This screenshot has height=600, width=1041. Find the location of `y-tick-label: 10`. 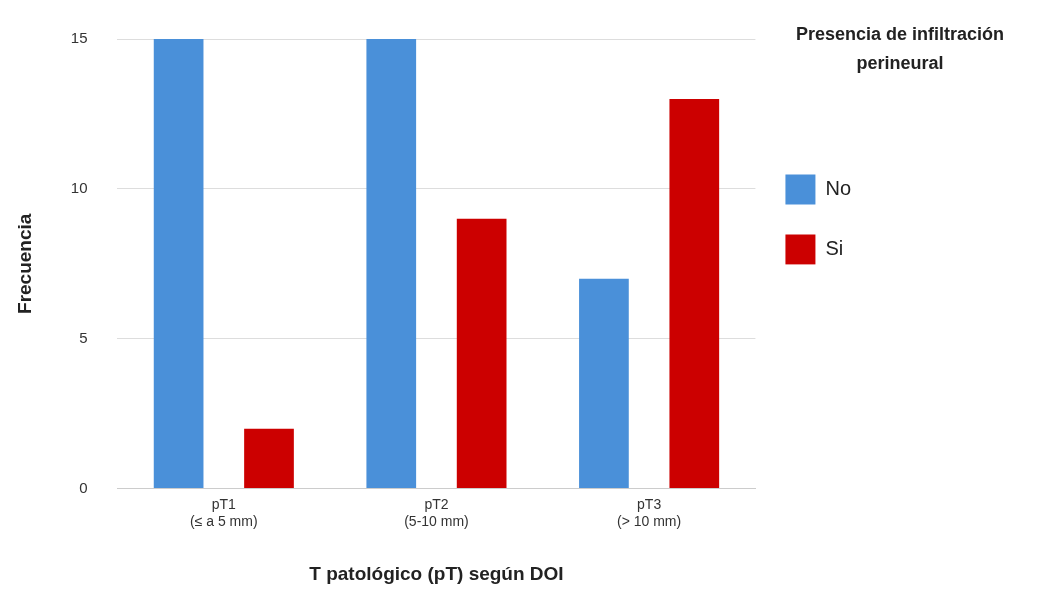

y-tick-label: 10 is located at coordinates (79, 188).